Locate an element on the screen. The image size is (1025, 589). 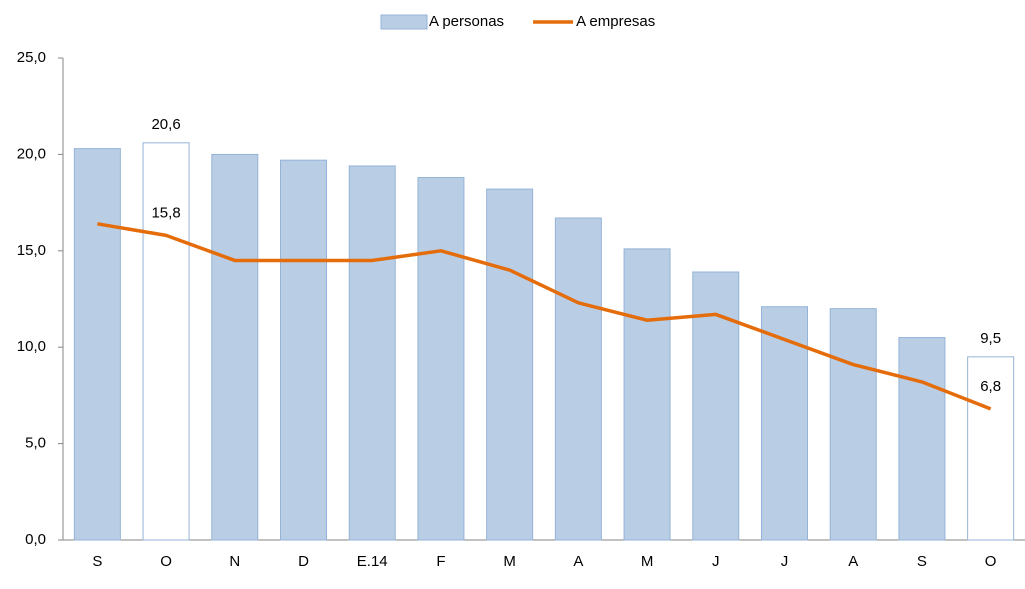
legend-label: A empresas is located at coordinates (615, 21).